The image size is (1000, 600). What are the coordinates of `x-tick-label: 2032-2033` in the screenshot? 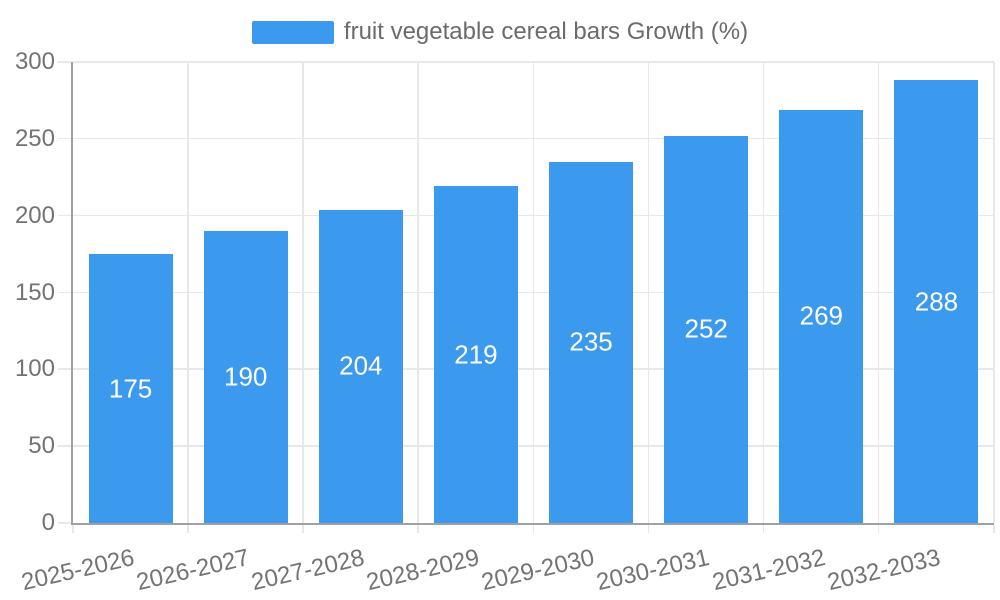 It's located at (883, 570).